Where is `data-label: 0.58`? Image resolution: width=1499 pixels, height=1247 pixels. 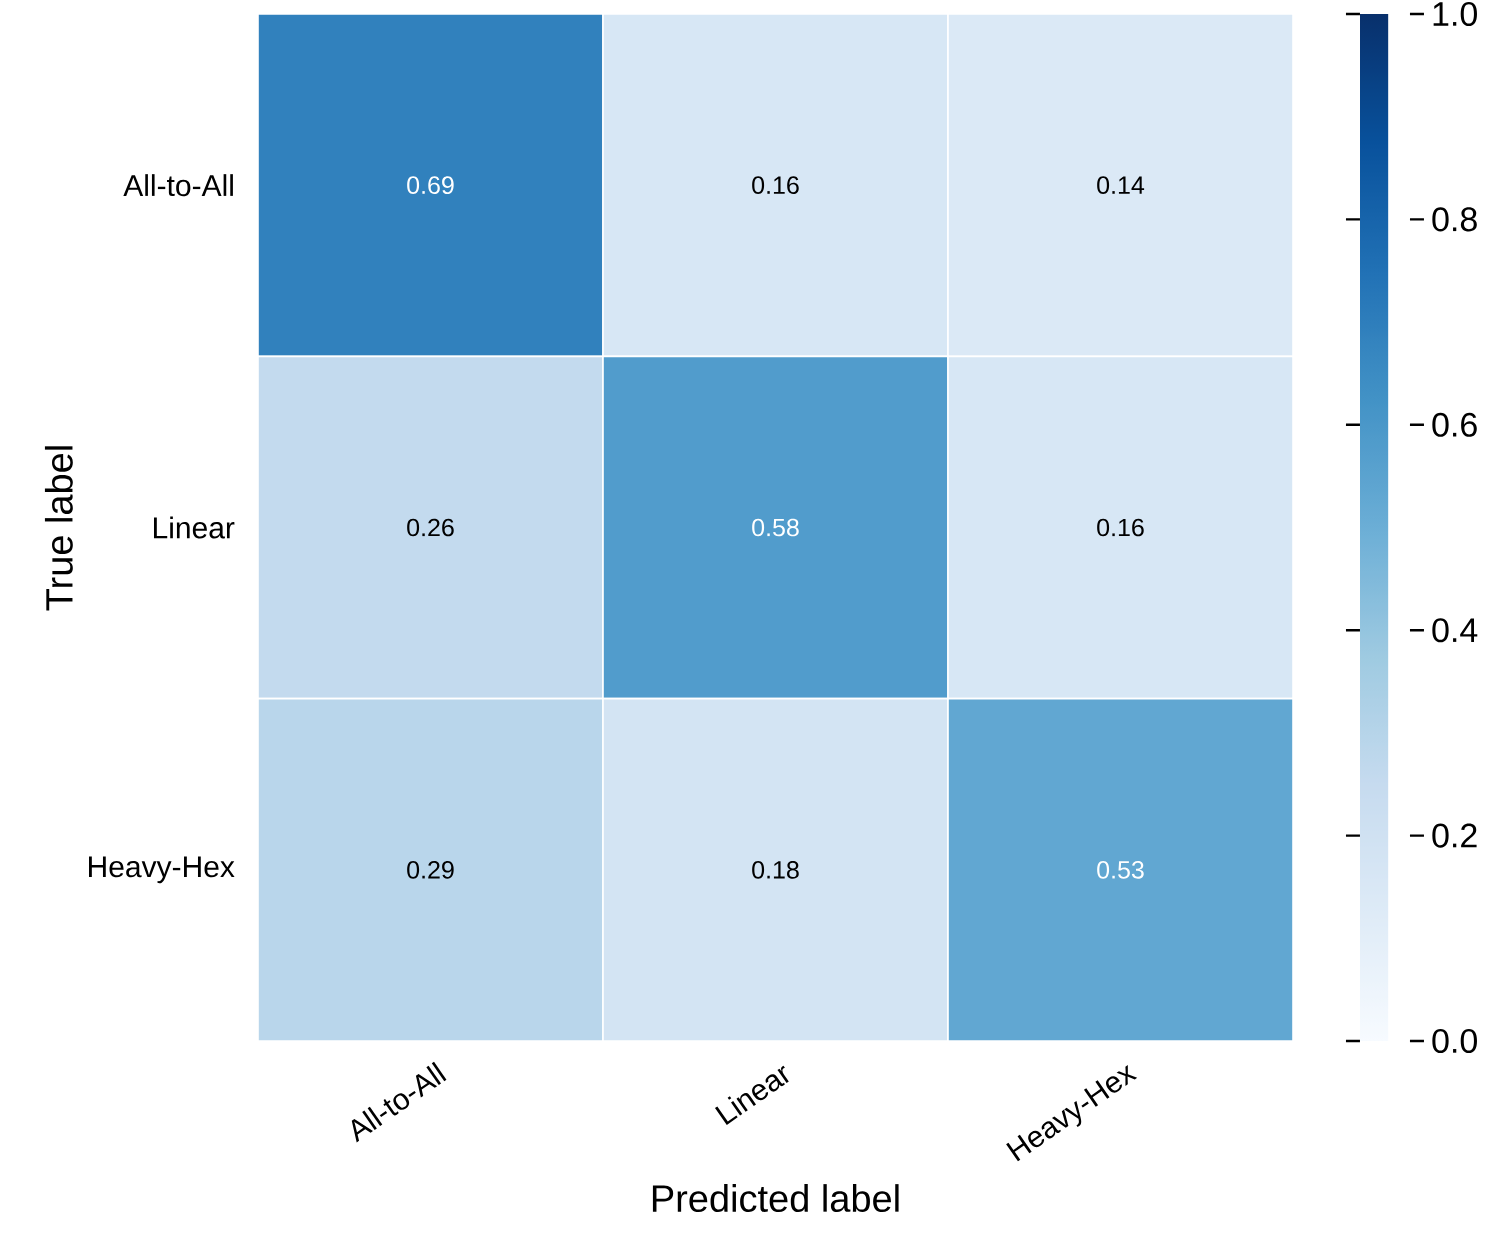 data-label: 0.58 is located at coordinates (775, 527).